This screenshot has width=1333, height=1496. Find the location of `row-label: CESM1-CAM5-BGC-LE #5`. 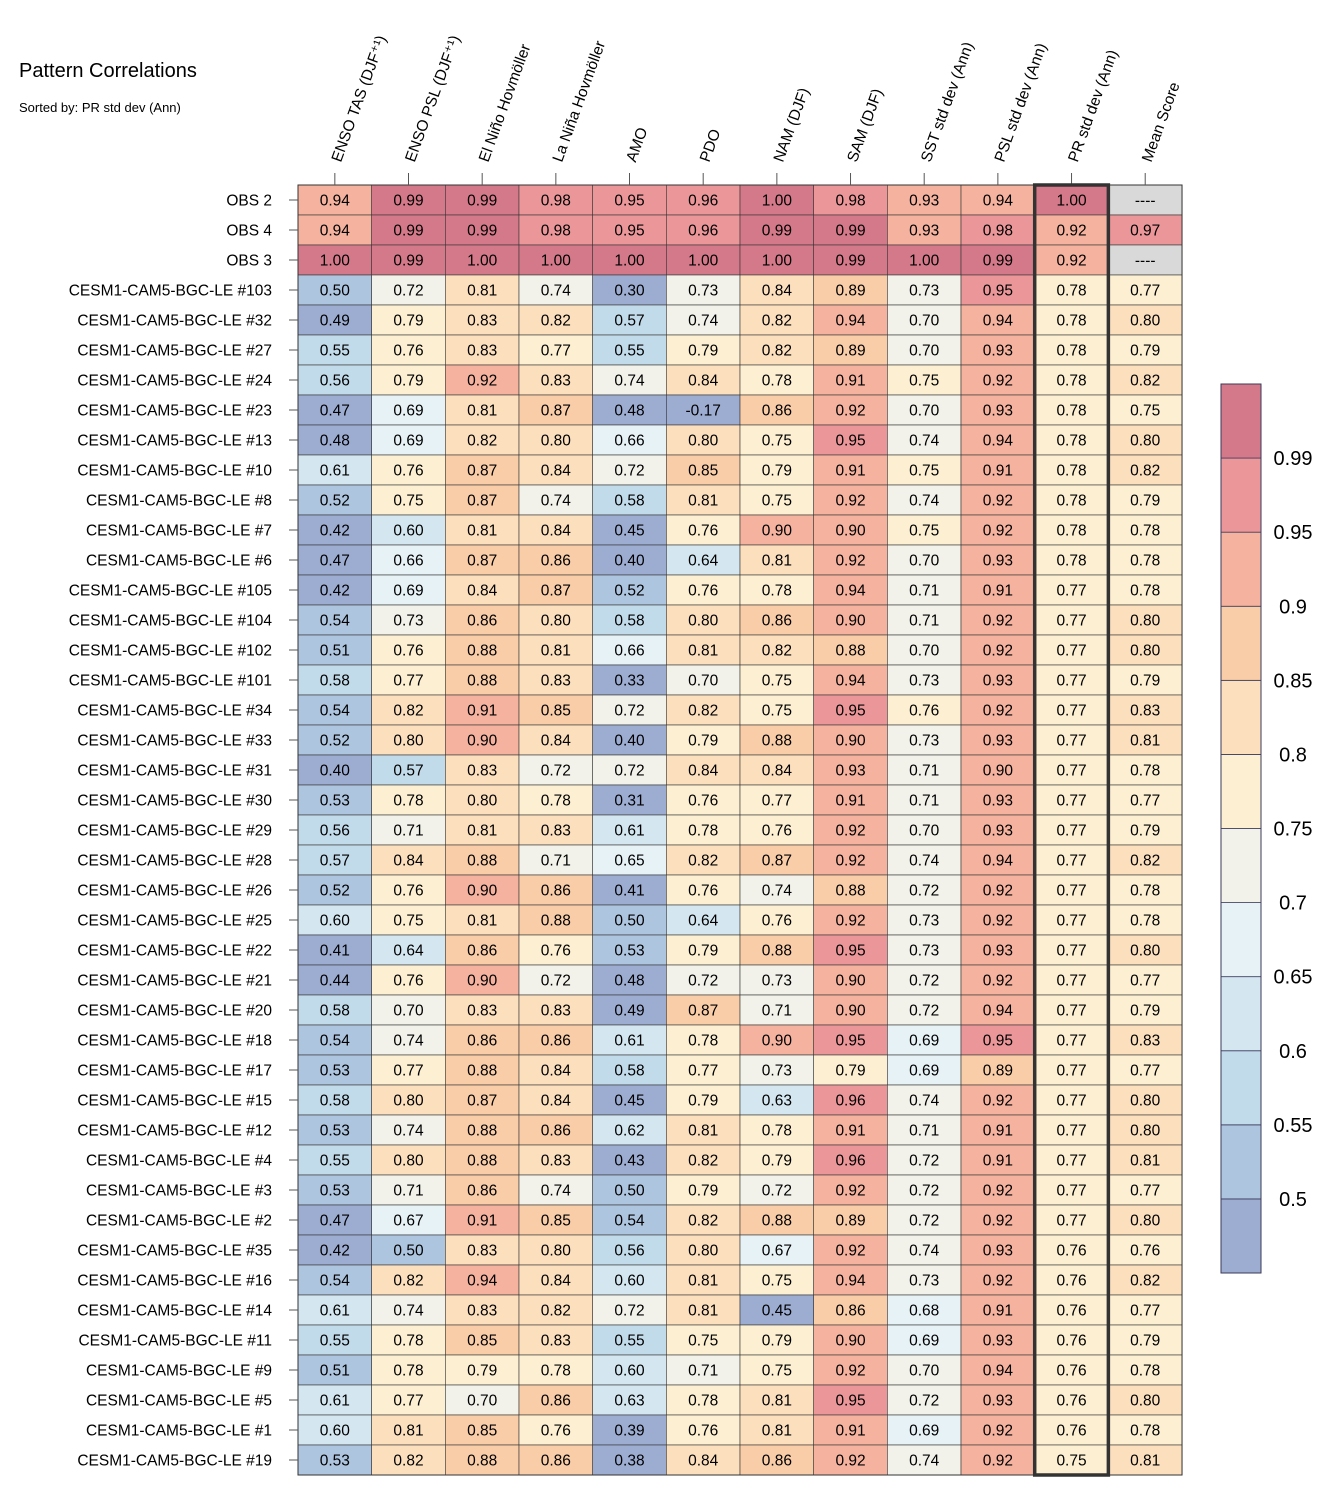

row-label: CESM1-CAM5-BGC-LE #5 is located at coordinates (179, 1401).